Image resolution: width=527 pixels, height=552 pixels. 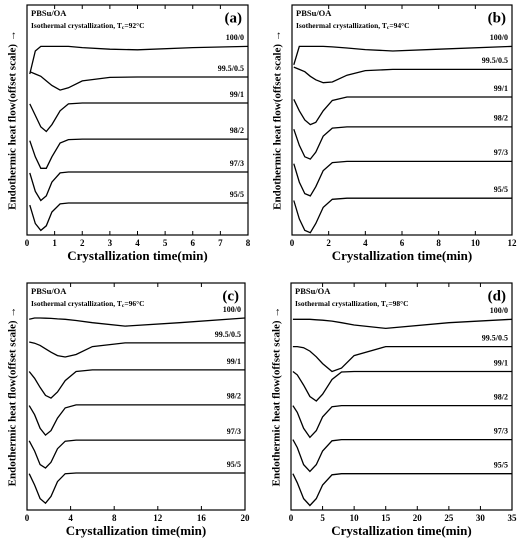 What do you see at coordinates (497, 18) in the screenshot?
I see `panel-label: (b)` at bounding box center [497, 18].